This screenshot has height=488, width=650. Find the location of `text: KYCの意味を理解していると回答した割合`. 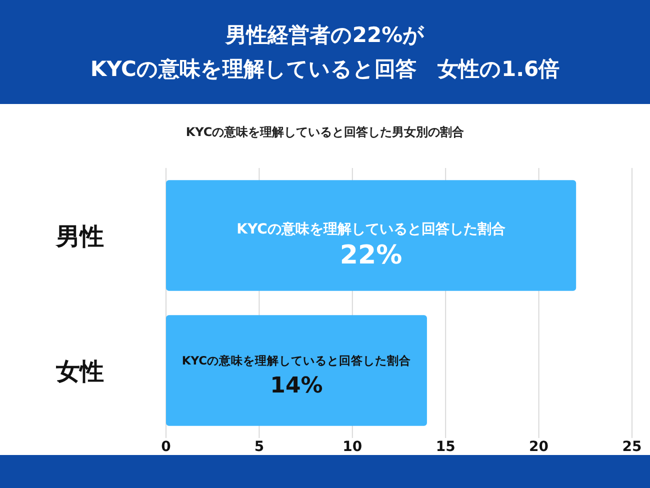

text: KYCの意味を理解していると回答した割合 is located at coordinates (371, 230).